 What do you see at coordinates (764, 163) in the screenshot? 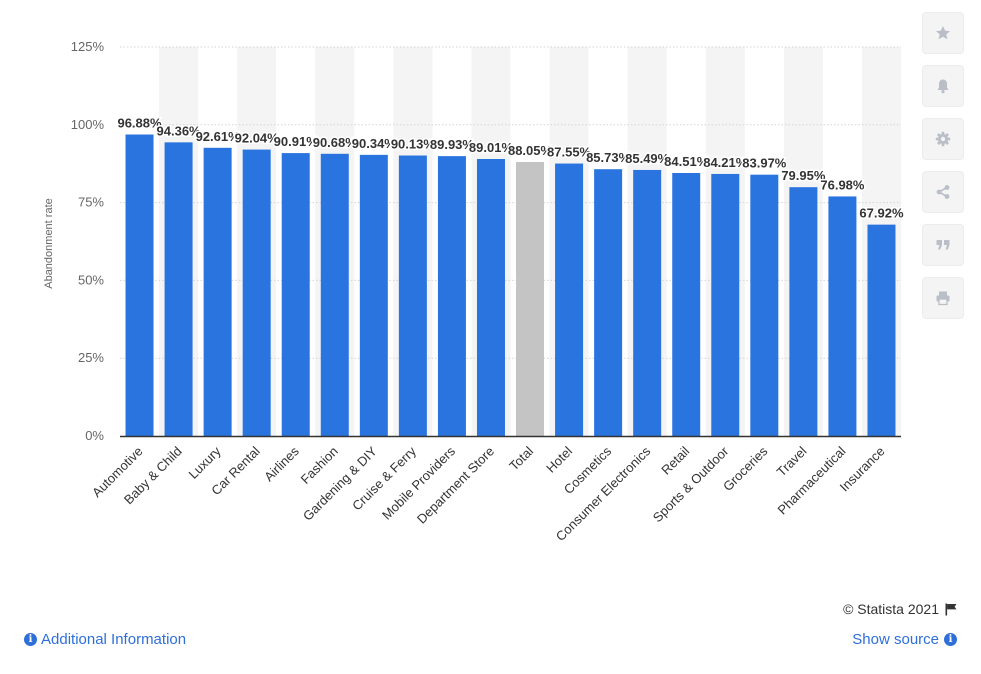
I see `data-label: 83.97%` at bounding box center [764, 163].